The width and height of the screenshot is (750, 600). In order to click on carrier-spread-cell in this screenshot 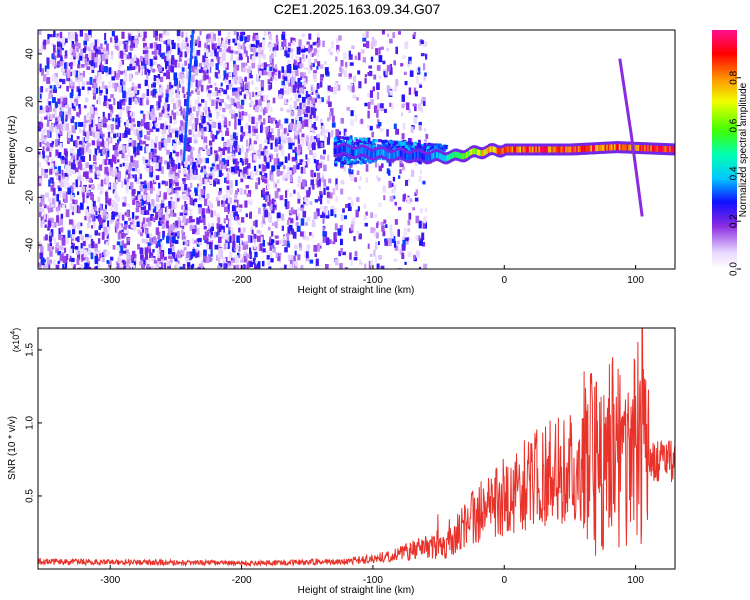, I will do `click(345, 138)`.